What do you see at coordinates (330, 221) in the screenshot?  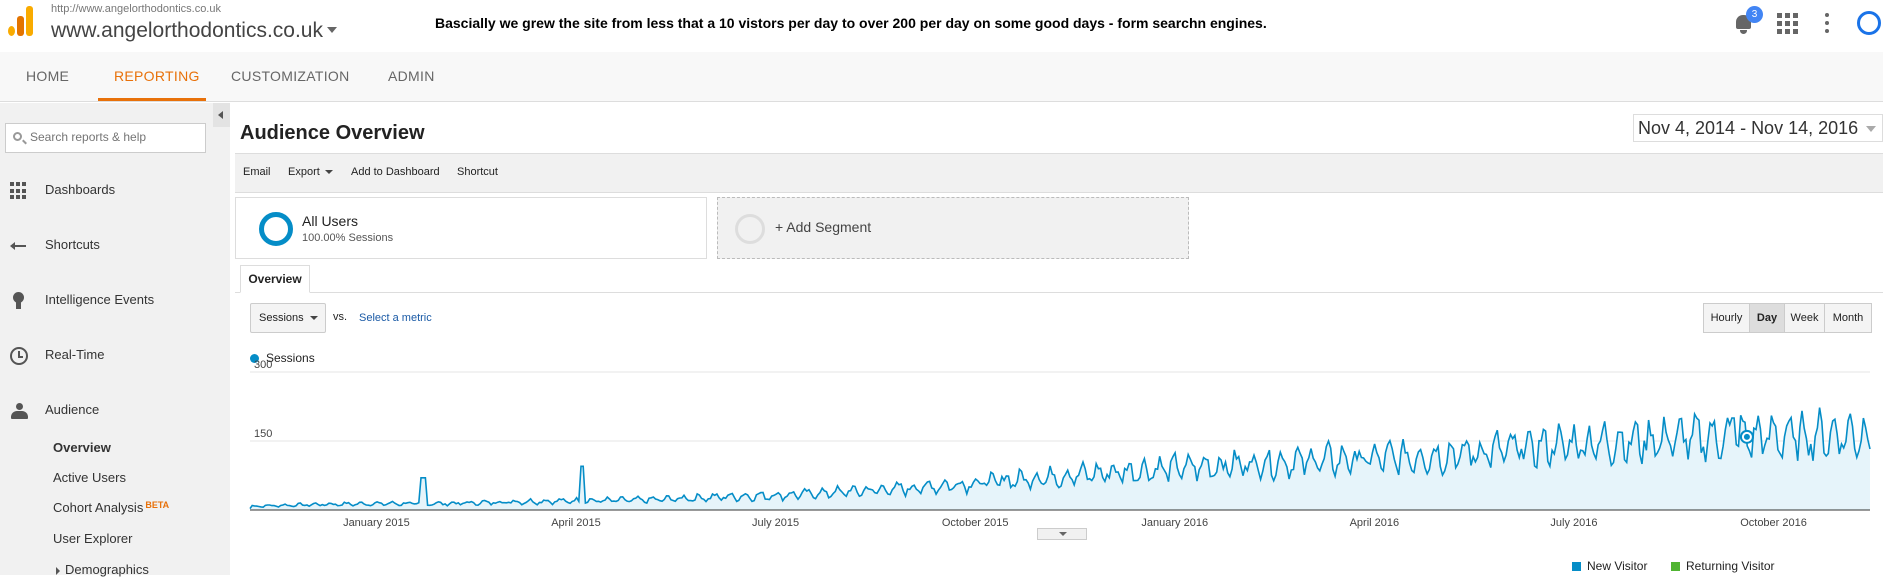 I see `segment-name: All Users` at bounding box center [330, 221].